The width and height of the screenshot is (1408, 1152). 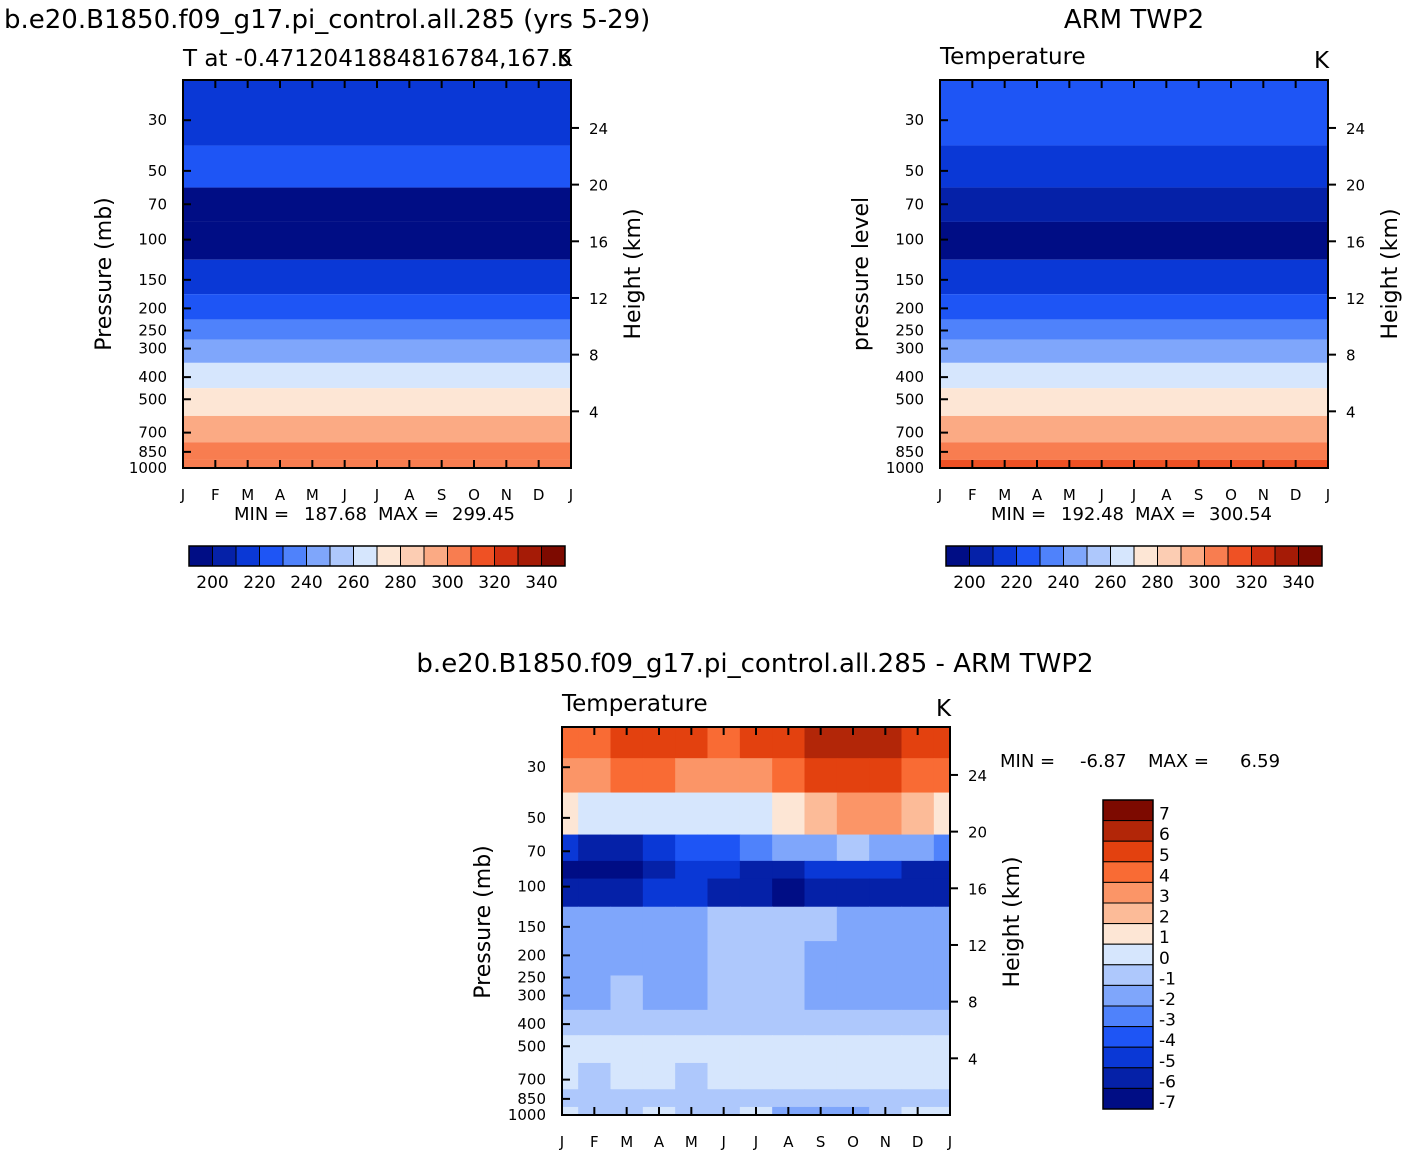 What do you see at coordinates (905, 468) in the screenshot?
I see `panel-obs-pressure-label: 1000` at bounding box center [905, 468].